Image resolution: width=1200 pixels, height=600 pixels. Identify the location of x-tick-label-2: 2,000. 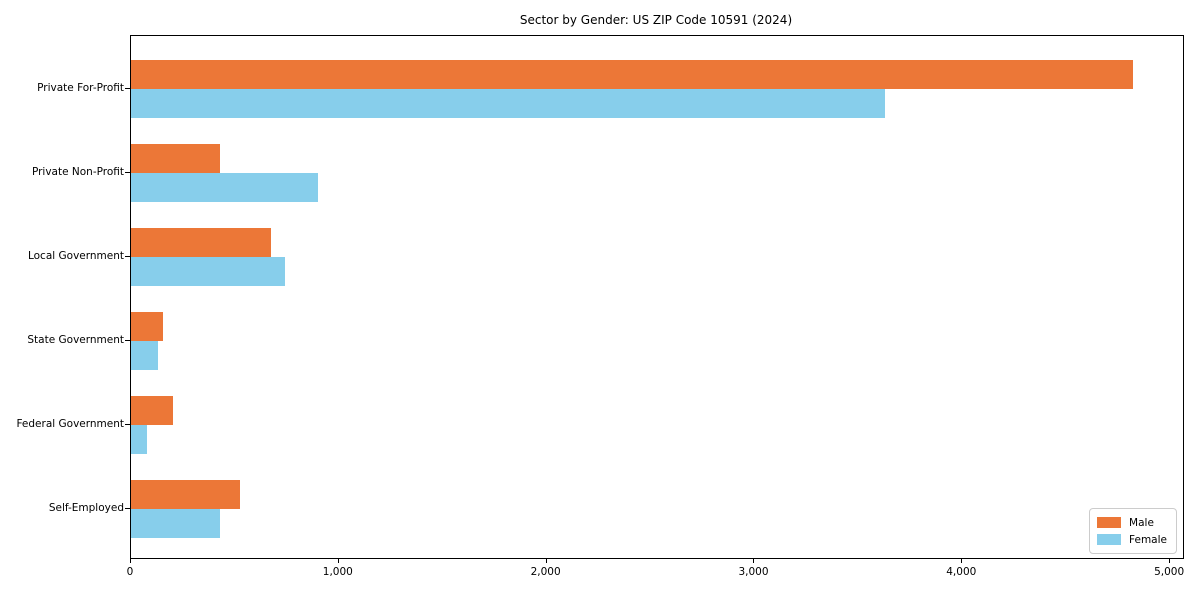
(545, 572).